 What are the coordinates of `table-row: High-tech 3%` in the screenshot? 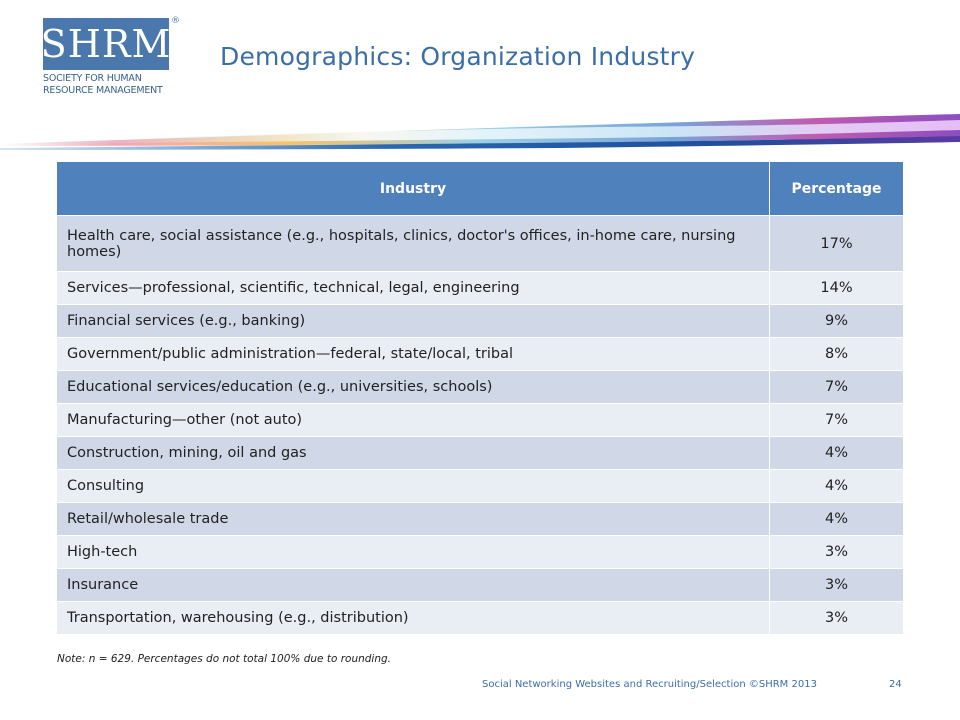 It's located at (480, 552).